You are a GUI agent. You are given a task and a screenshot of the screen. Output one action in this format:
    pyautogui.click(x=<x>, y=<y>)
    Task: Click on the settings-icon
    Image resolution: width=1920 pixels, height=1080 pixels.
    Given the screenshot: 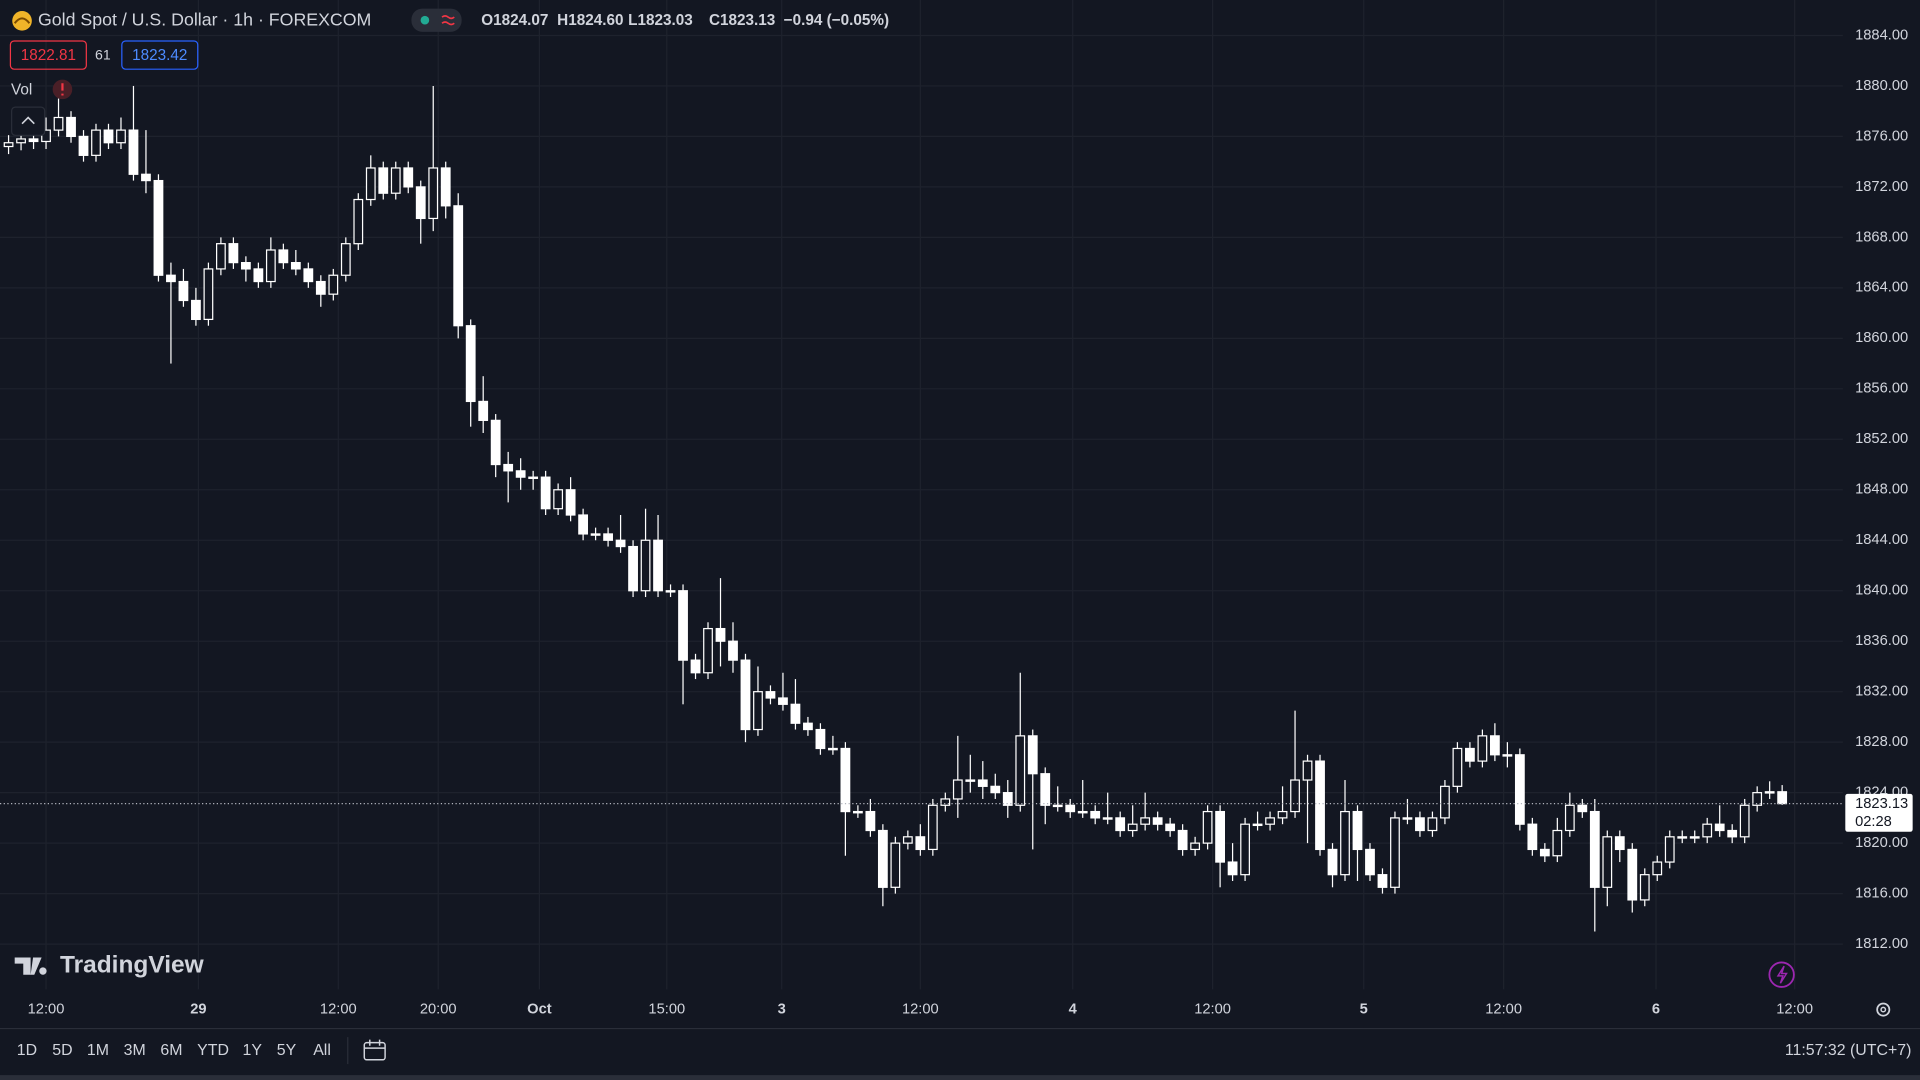 What is the action you would take?
    pyautogui.click(x=1883, y=1009)
    